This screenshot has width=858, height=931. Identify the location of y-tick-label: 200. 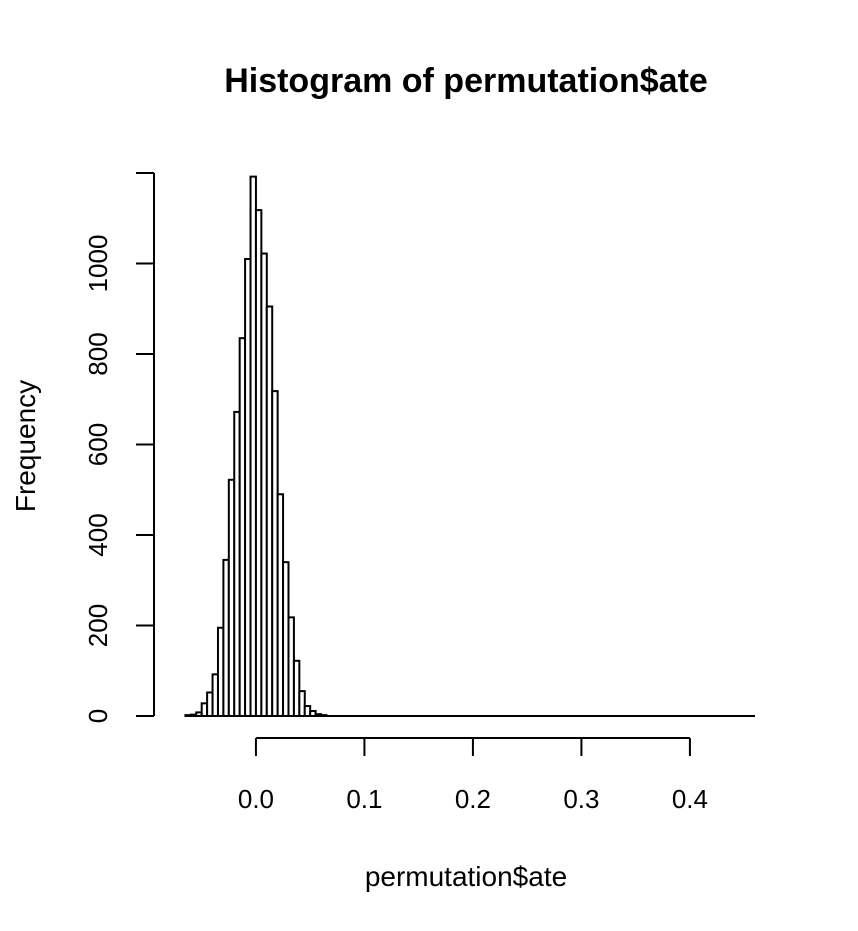
(98, 625).